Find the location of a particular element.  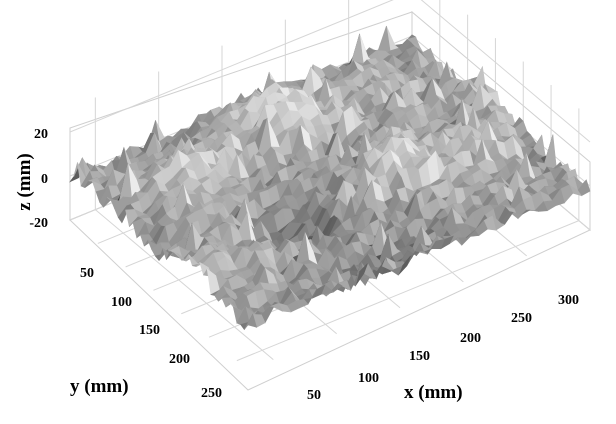

y-tick-label: 100 is located at coordinates (121, 302).